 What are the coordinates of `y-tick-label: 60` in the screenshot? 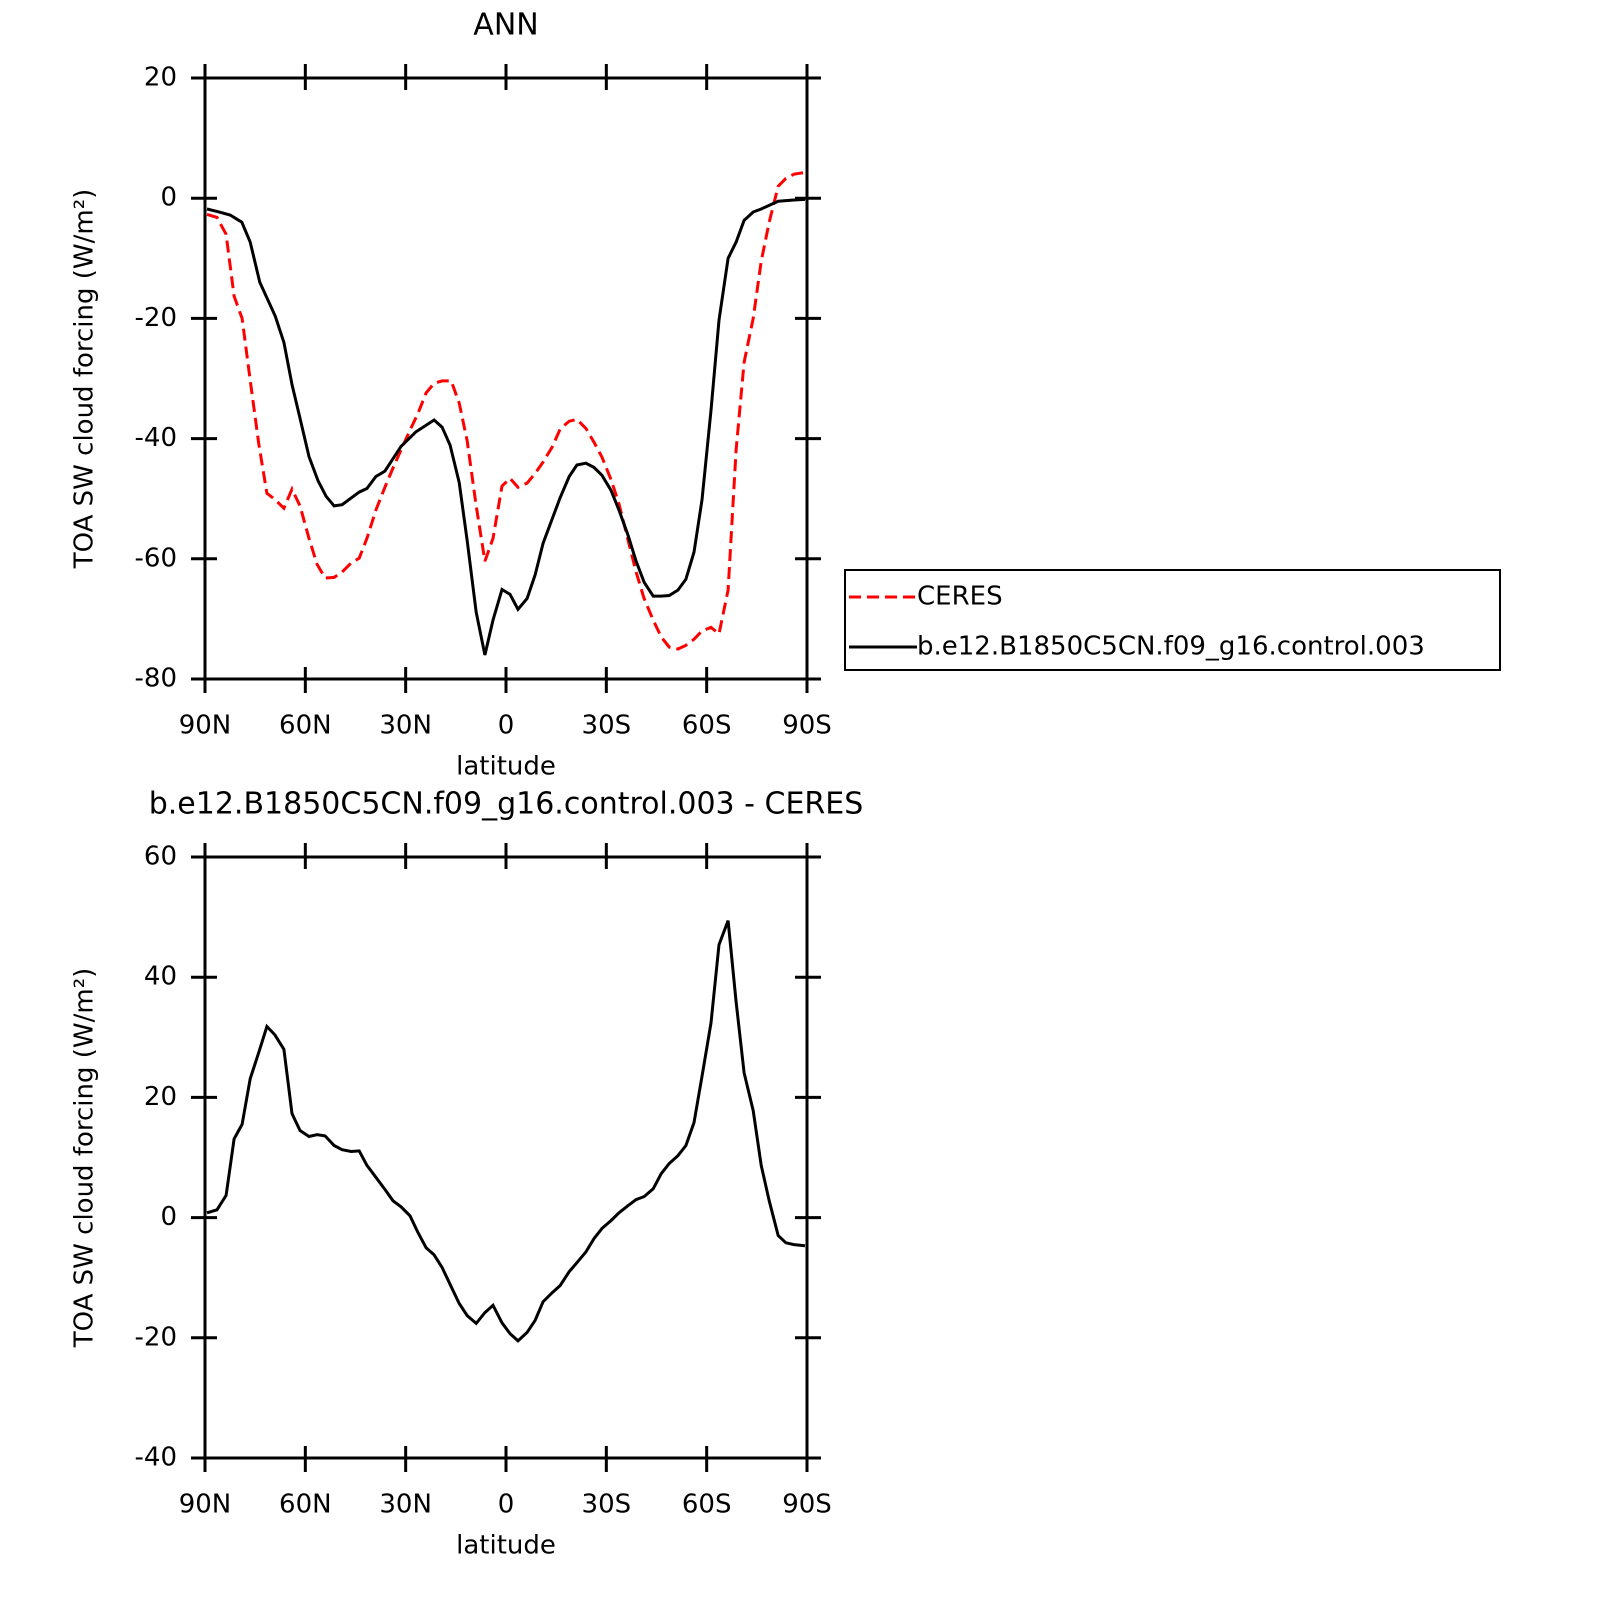 It's located at (160, 857).